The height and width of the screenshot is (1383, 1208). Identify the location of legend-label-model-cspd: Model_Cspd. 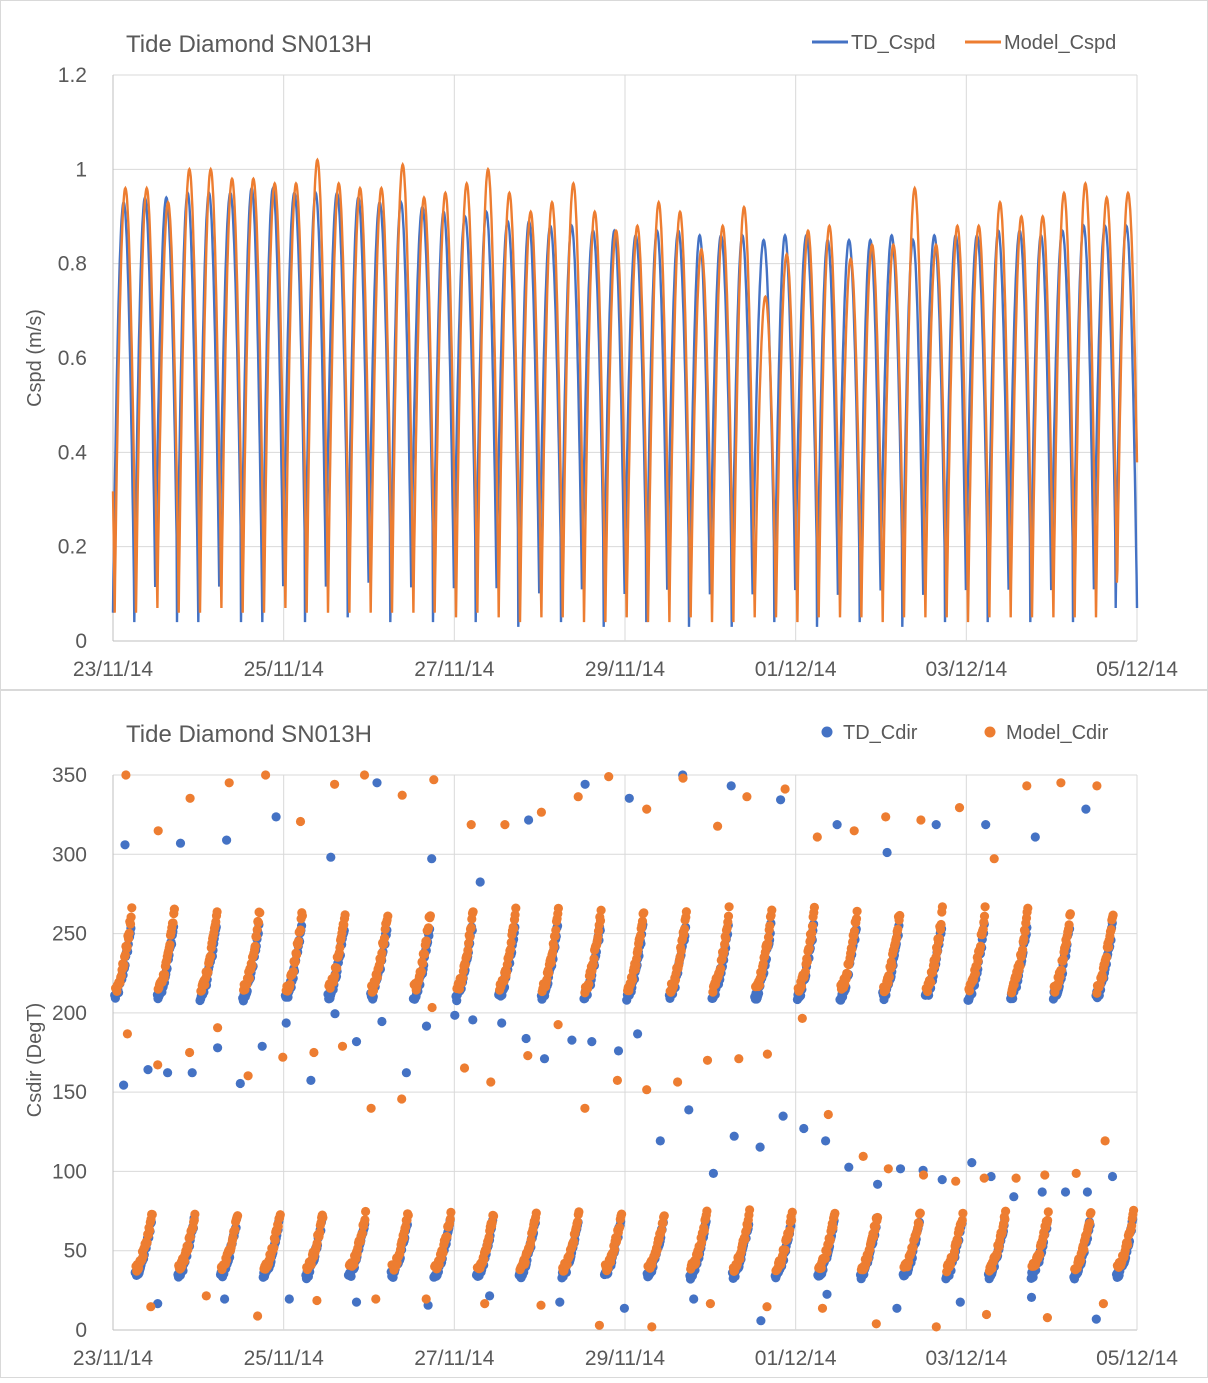
(1060, 43).